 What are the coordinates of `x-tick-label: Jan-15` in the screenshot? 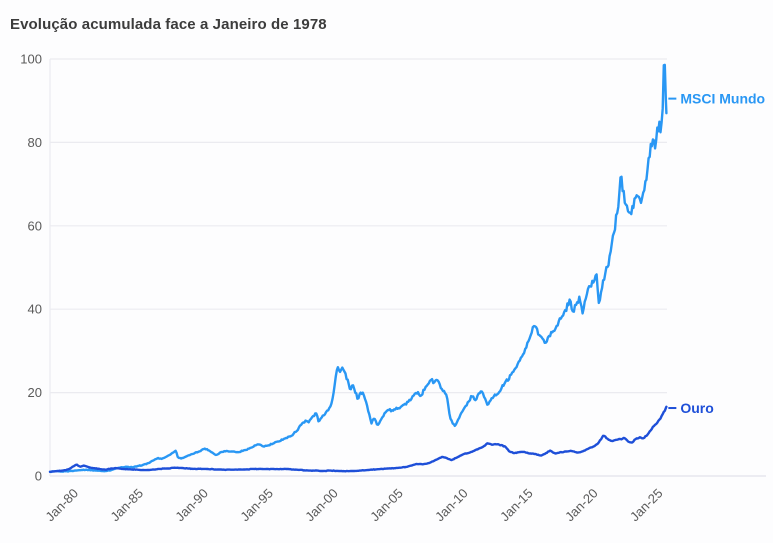 It's located at (516, 505).